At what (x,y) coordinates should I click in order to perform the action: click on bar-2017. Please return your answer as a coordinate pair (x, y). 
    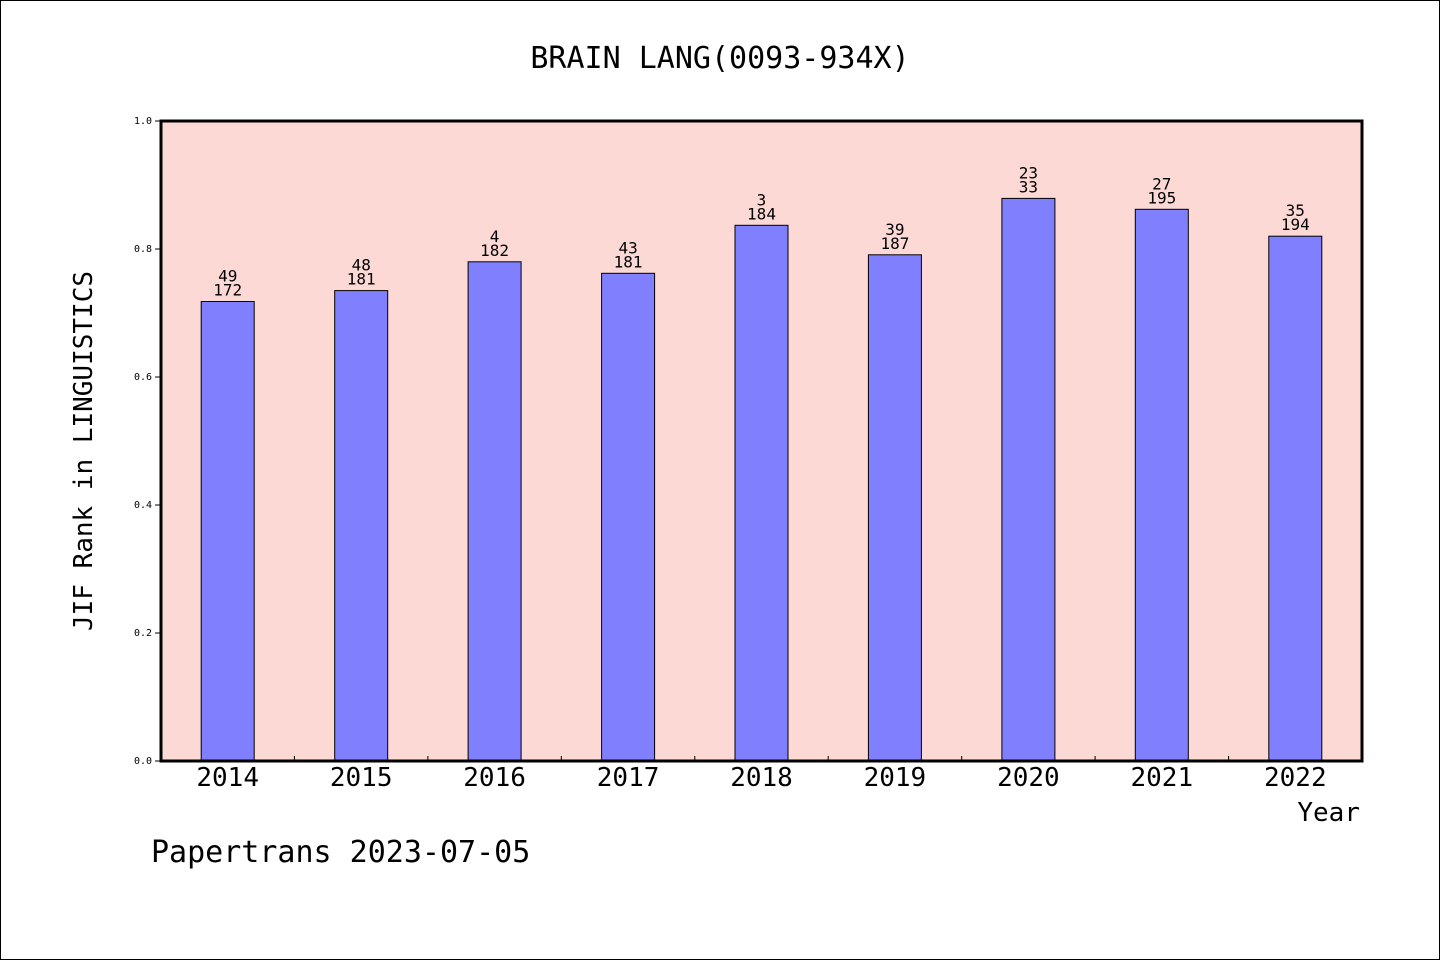
    Looking at the image, I should click on (628, 517).